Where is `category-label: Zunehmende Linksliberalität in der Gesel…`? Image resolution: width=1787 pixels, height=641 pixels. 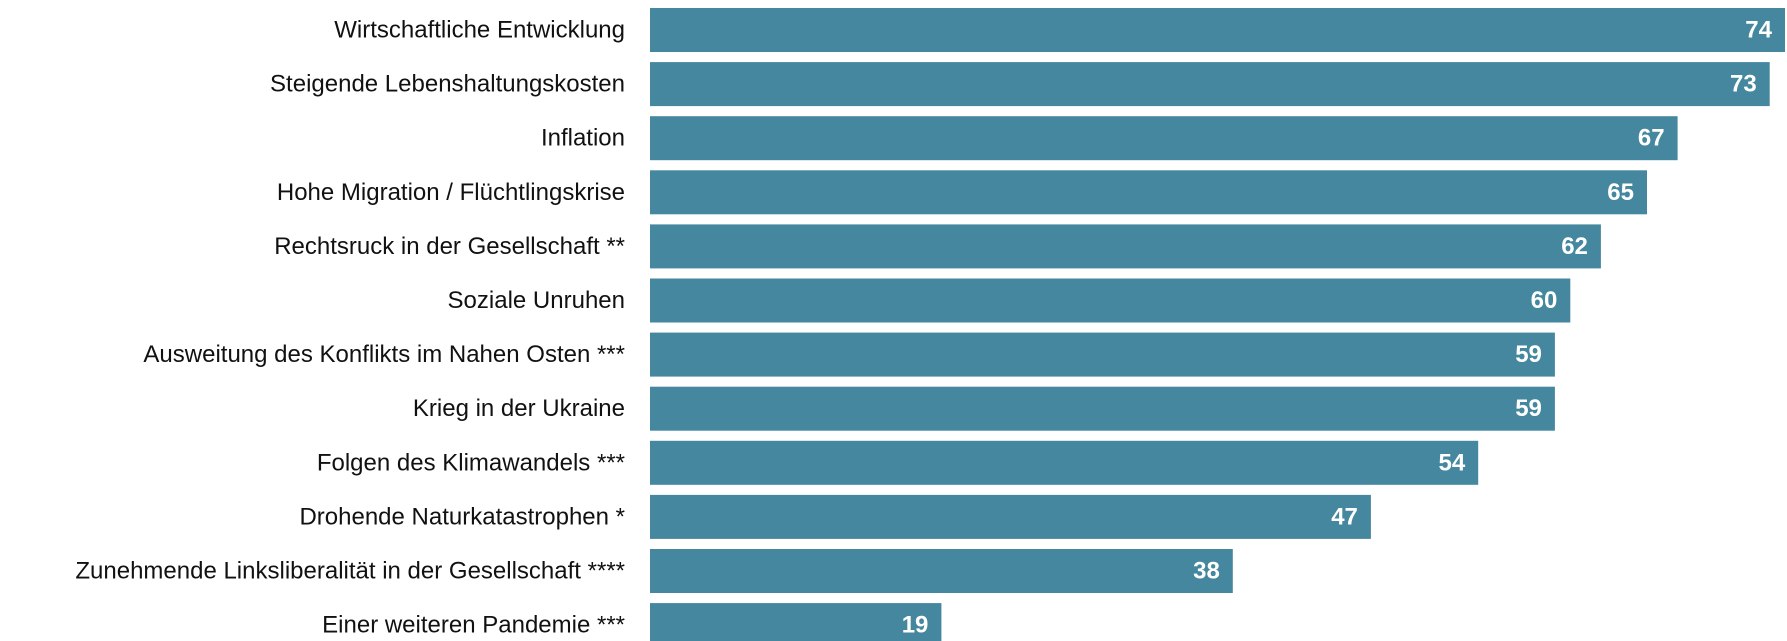
category-label: Zunehmende Linksliberalität in der Gesel… is located at coordinates (350, 571).